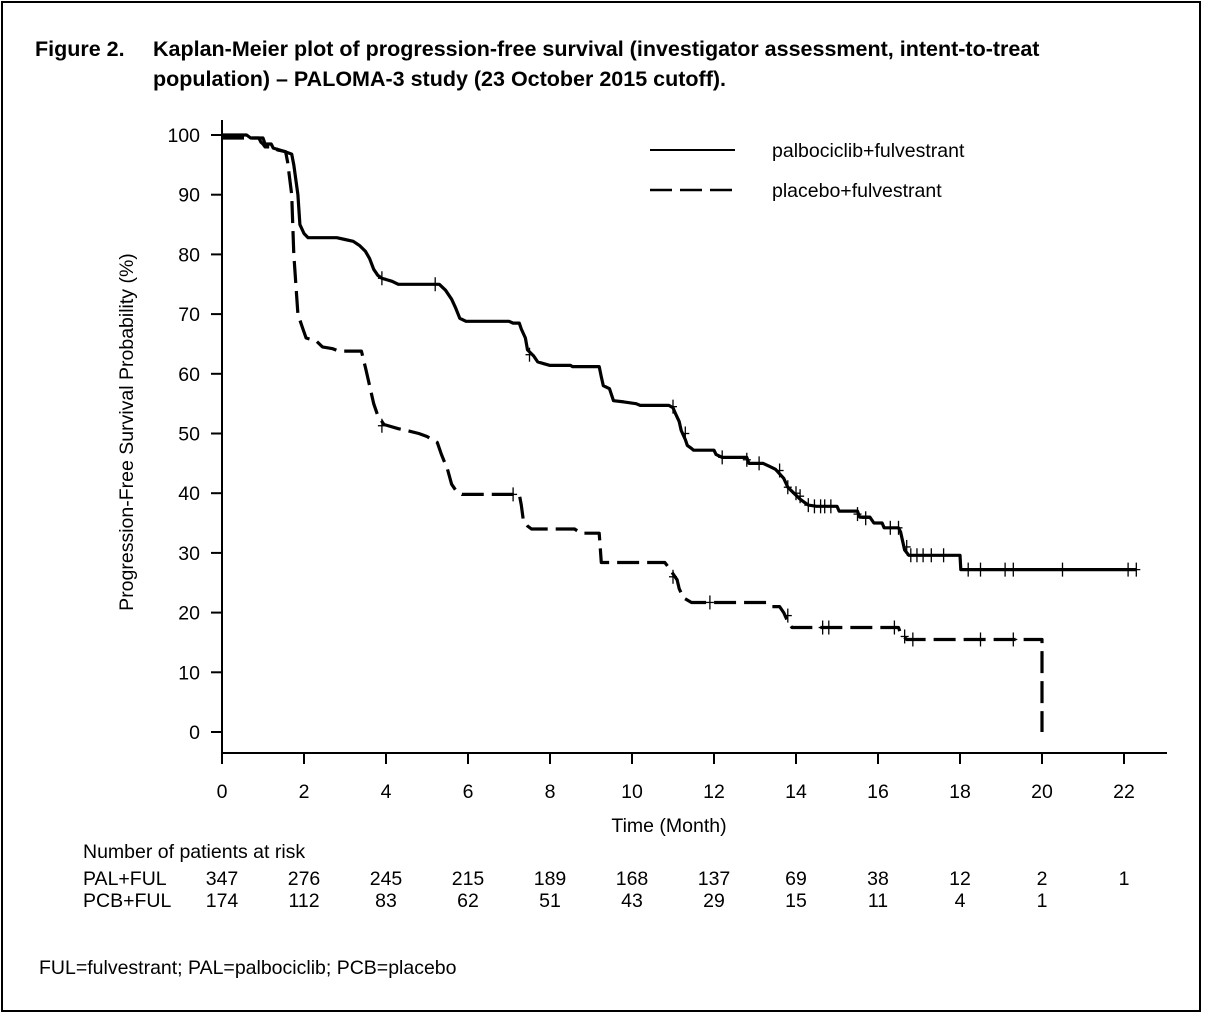  What do you see at coordinates (189, 255) in the screenshot?
I see `y-tick-label: 80` at bounding box center [189, 255].